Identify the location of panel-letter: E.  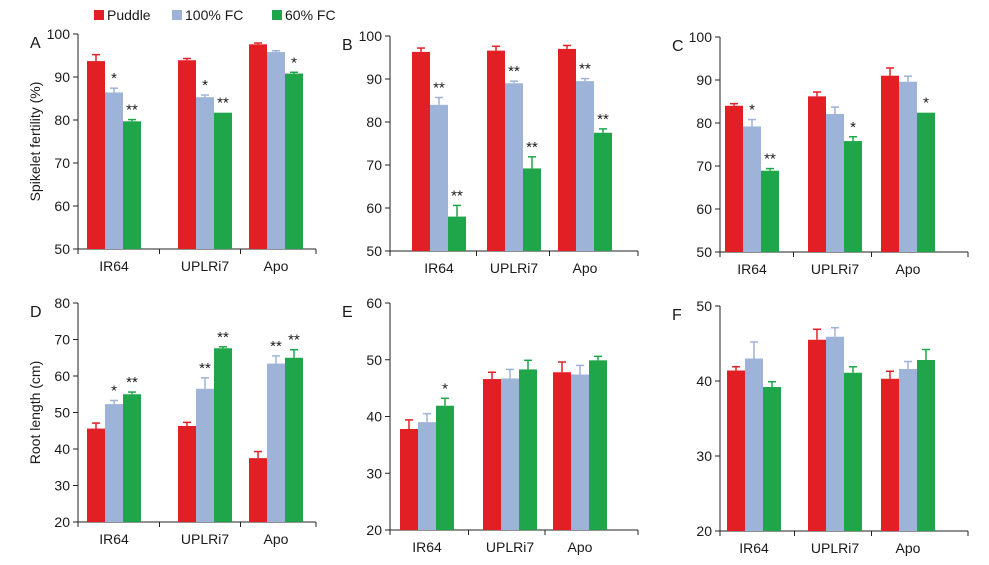
(347, 312).